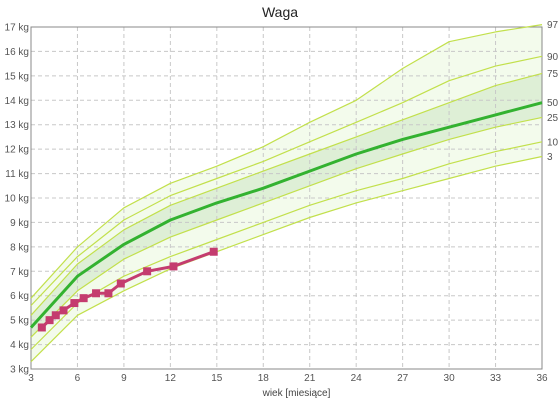 The height and width of the screenshot is (402, 560). I want to click on y-tick-label: 6 kg, so click(19, 296).